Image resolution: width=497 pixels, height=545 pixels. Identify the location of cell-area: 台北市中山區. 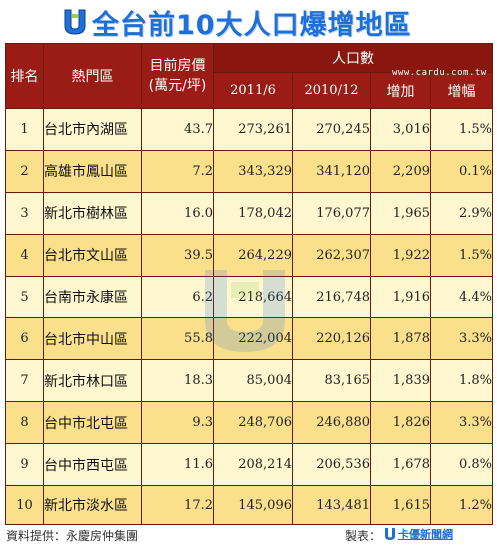
(92, 339).